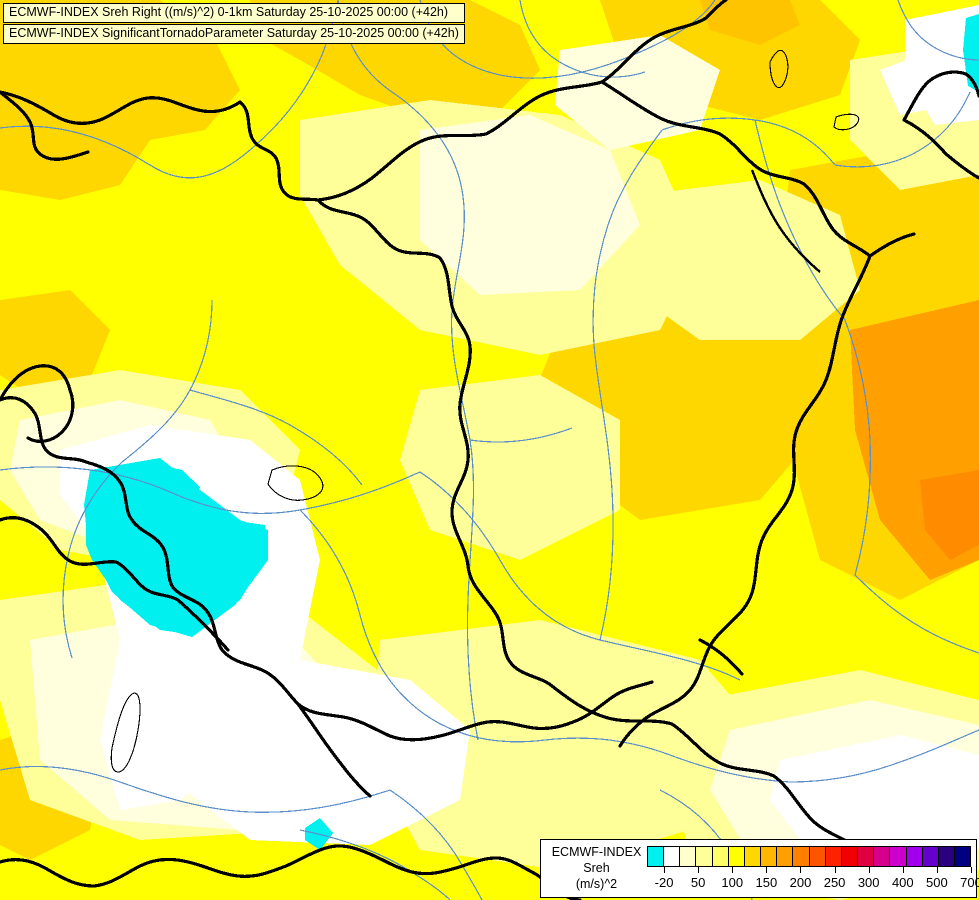 The width and height of the screenshot is (979, 900). I want to click on field-band-cream-n, so click(637, 92).